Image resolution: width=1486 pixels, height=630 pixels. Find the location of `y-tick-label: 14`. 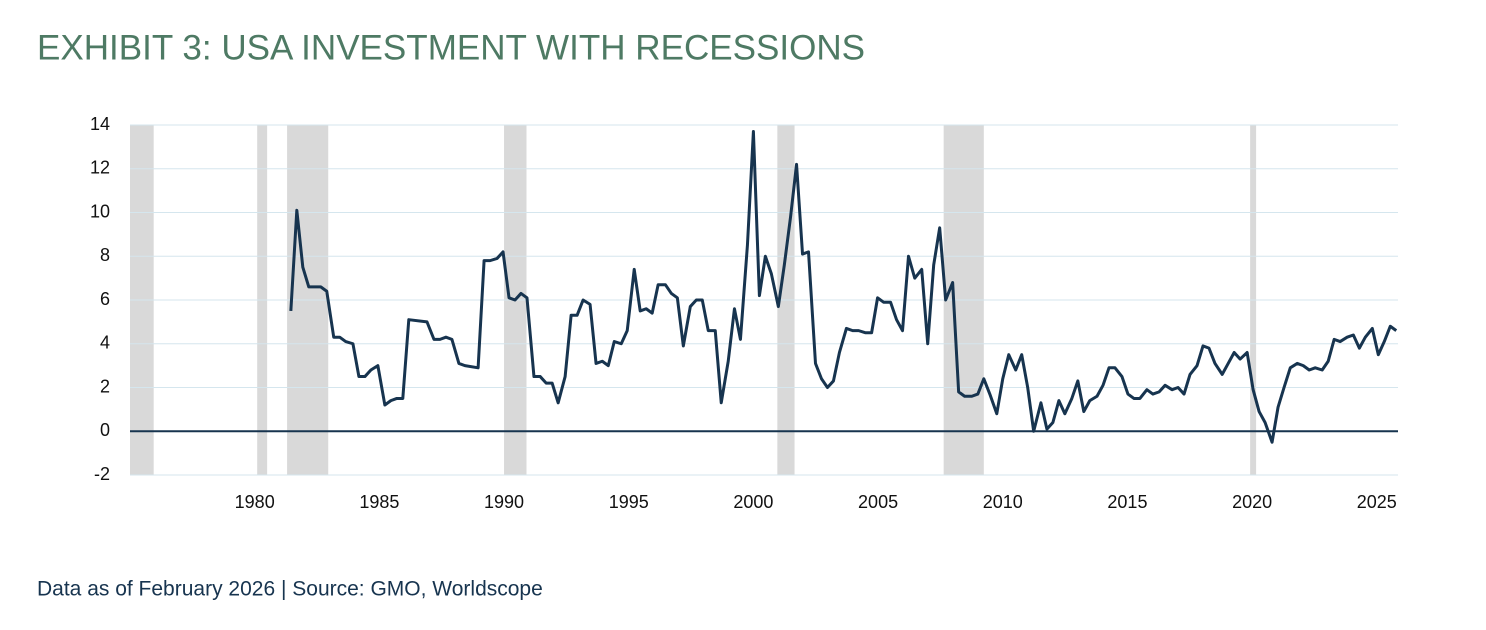

y-tick-label: 14 is located at coordinates (100, 124).